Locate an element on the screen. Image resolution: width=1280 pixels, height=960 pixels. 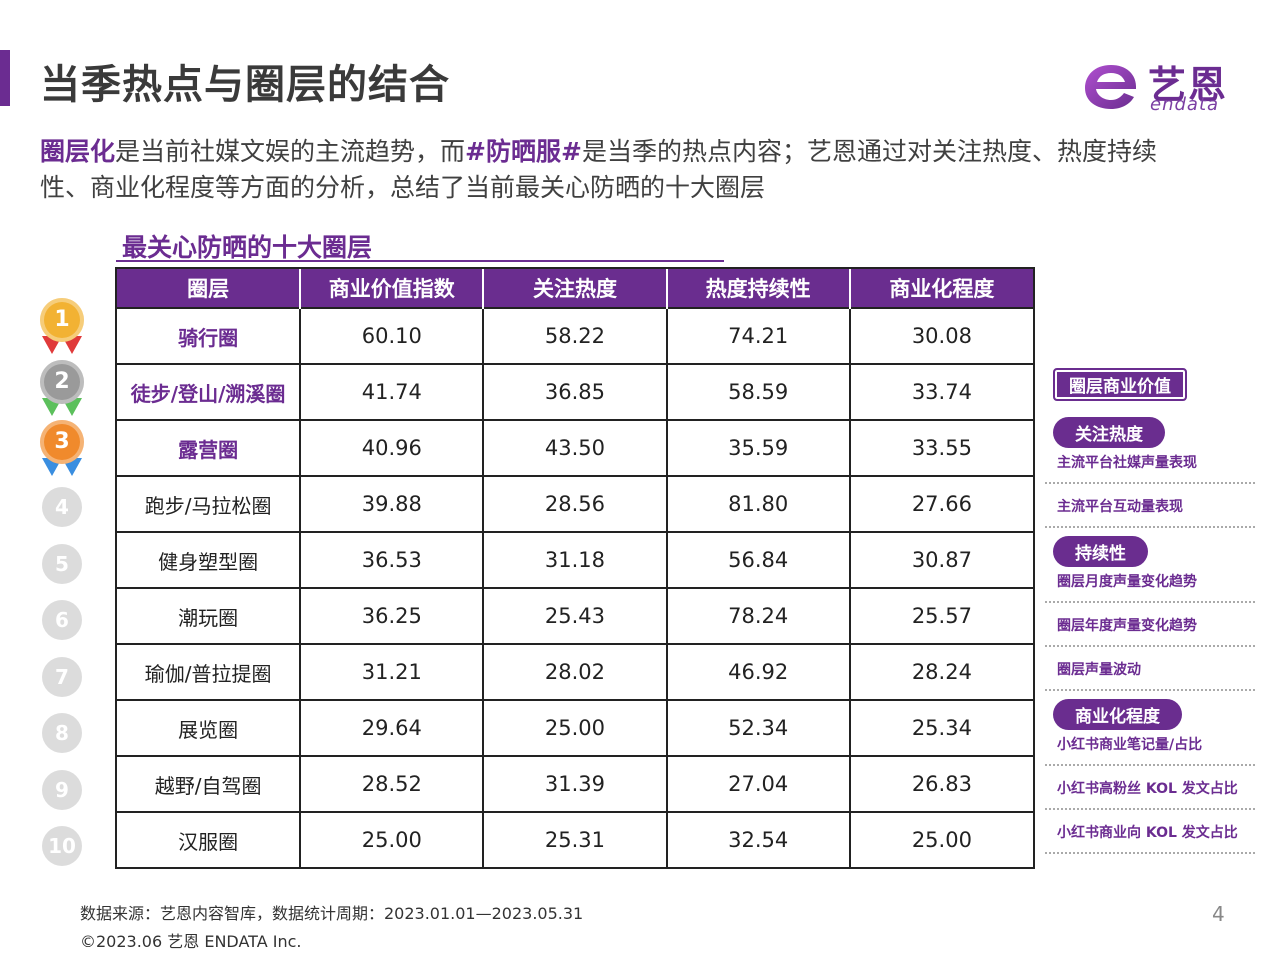
column-header: 圈层 is located at coordinates (209, 288).